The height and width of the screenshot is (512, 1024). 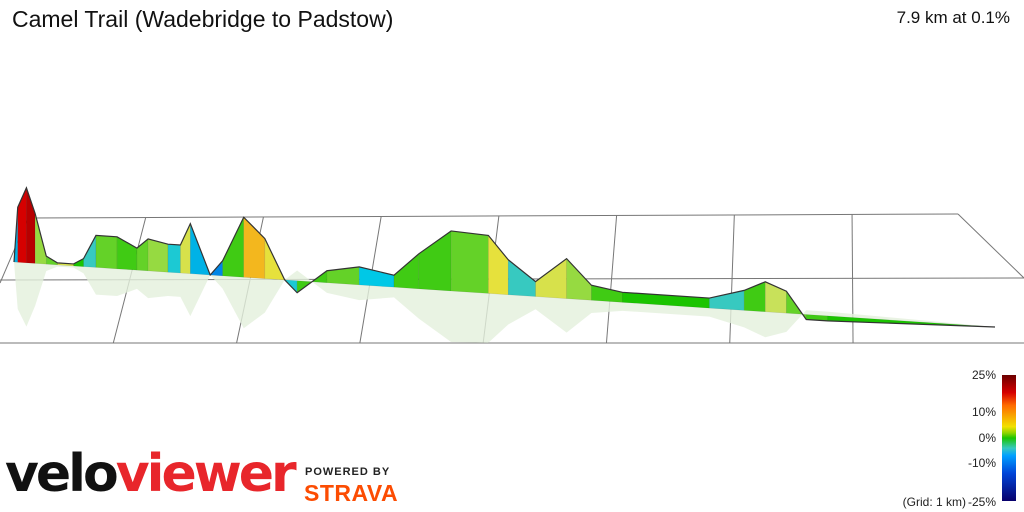 What do you see at coordinates (348, 472) in the screenshot?
I see `powered-by-label: POWERED BY` at bounding box center [348, 472].